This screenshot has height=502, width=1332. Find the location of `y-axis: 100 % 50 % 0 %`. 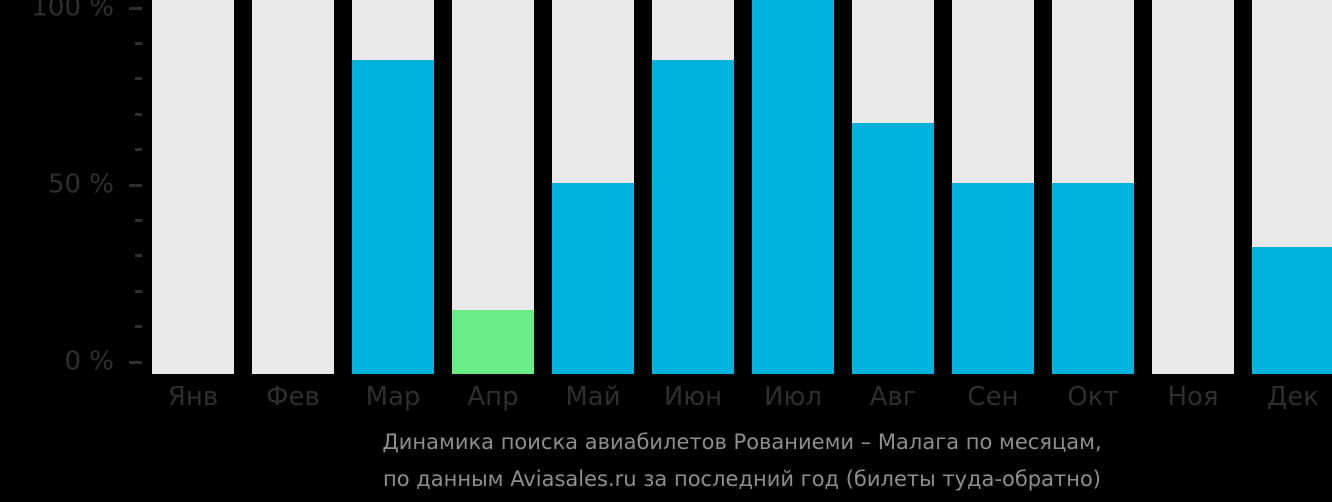

y-axis: 100 % 50 % 0 % is located at coordinates (76, 188).